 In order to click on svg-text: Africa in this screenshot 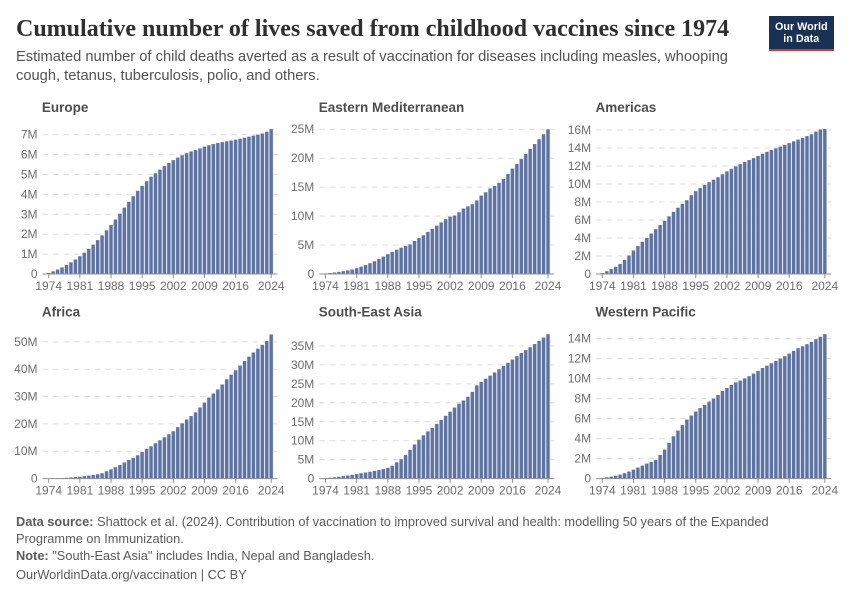, I will do `click(61, 311)`.